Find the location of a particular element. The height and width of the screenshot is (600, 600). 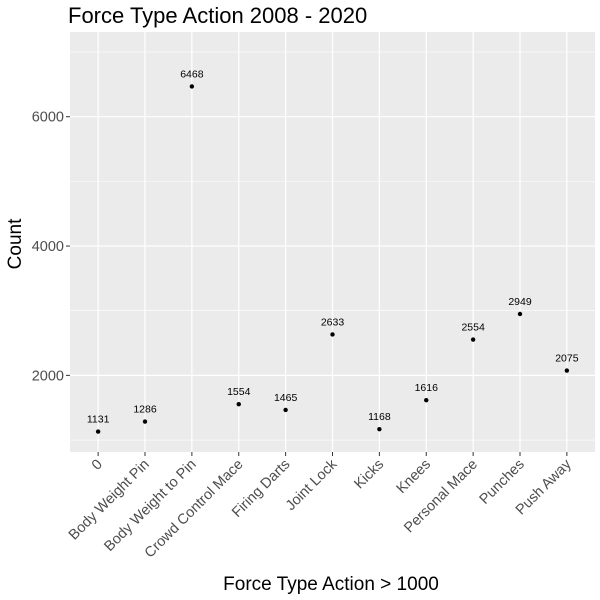

x-tick-label: Knees is located at coordinates (414, 477).